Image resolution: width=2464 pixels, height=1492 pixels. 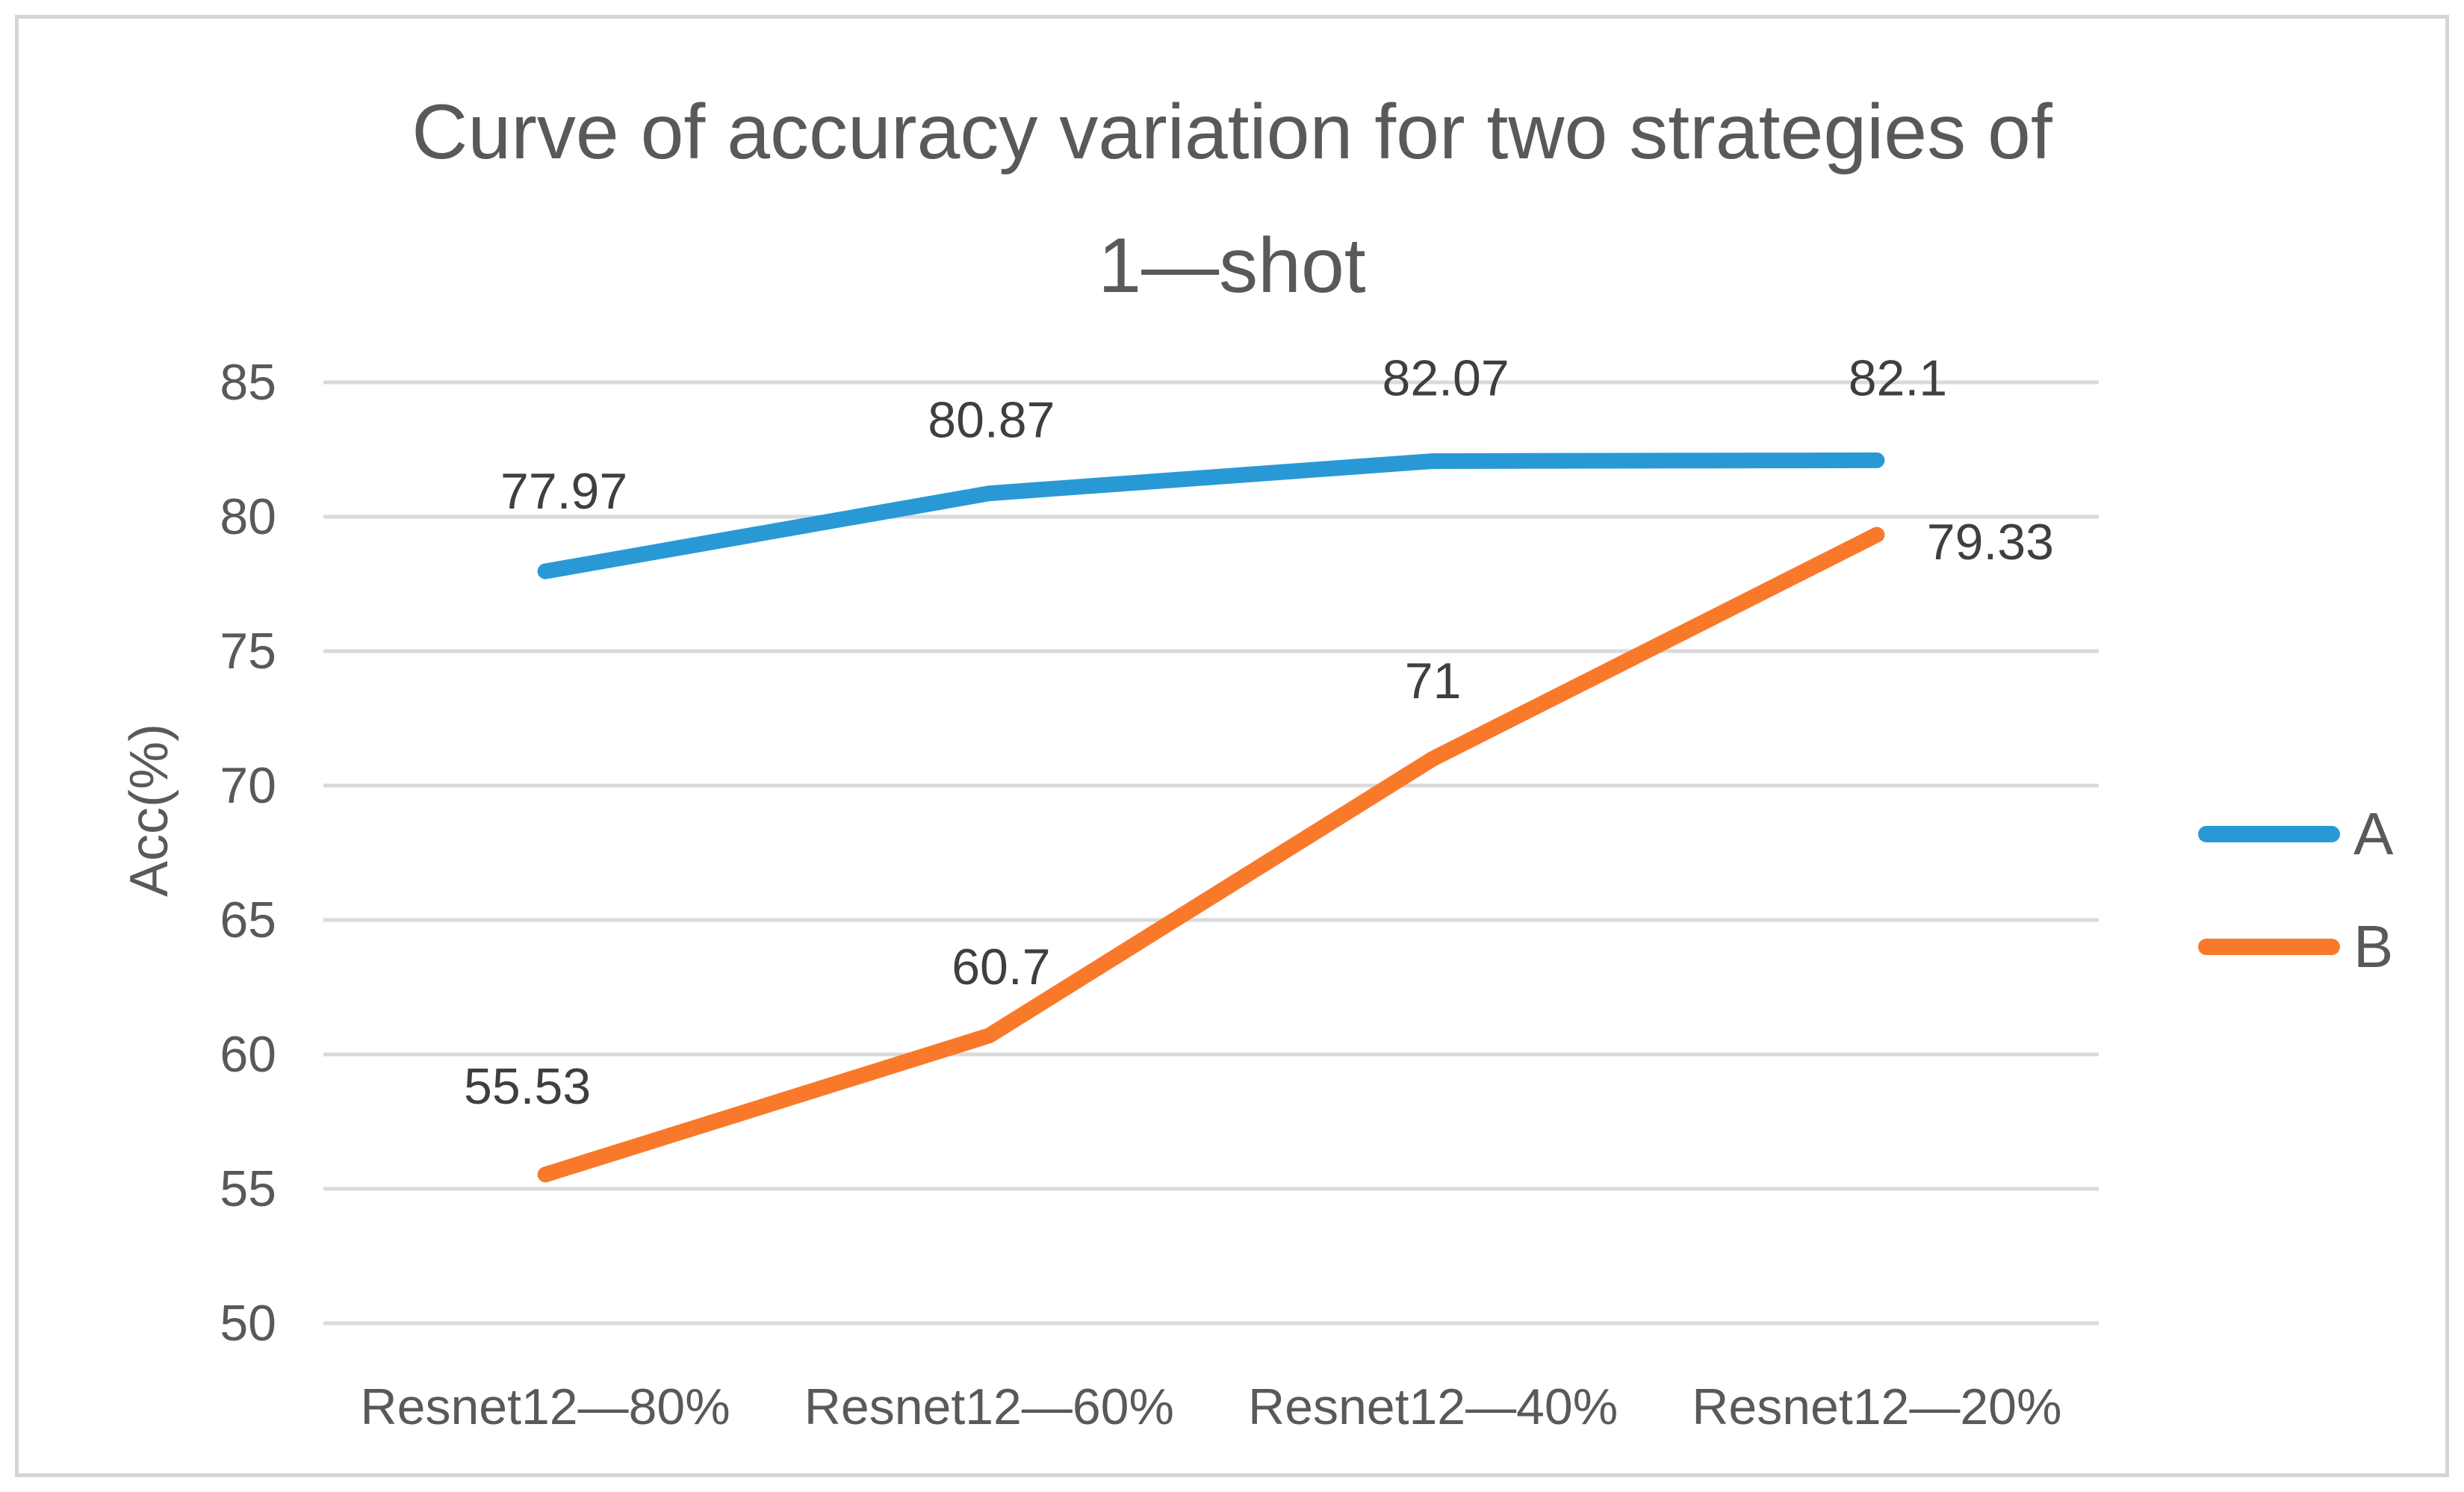 I want to click on legend-item-b: B, so click(x=2296, y=946).